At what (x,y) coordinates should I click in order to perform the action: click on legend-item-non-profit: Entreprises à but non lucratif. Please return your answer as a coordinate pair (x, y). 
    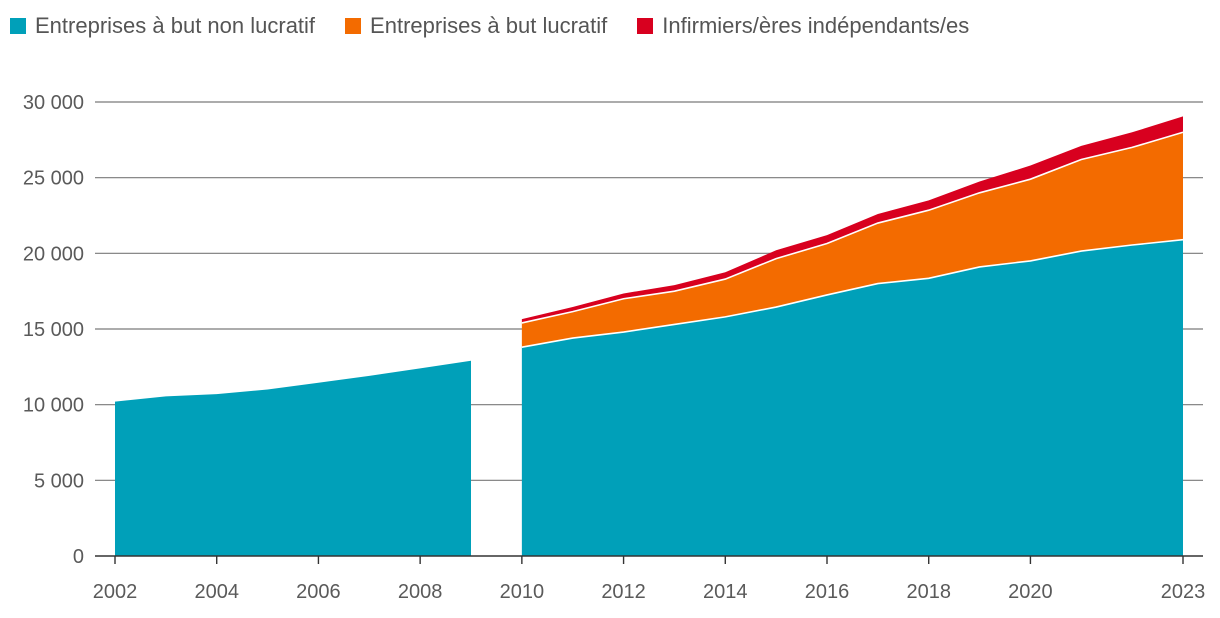
    Looking at the image, I should click on (162, 26).